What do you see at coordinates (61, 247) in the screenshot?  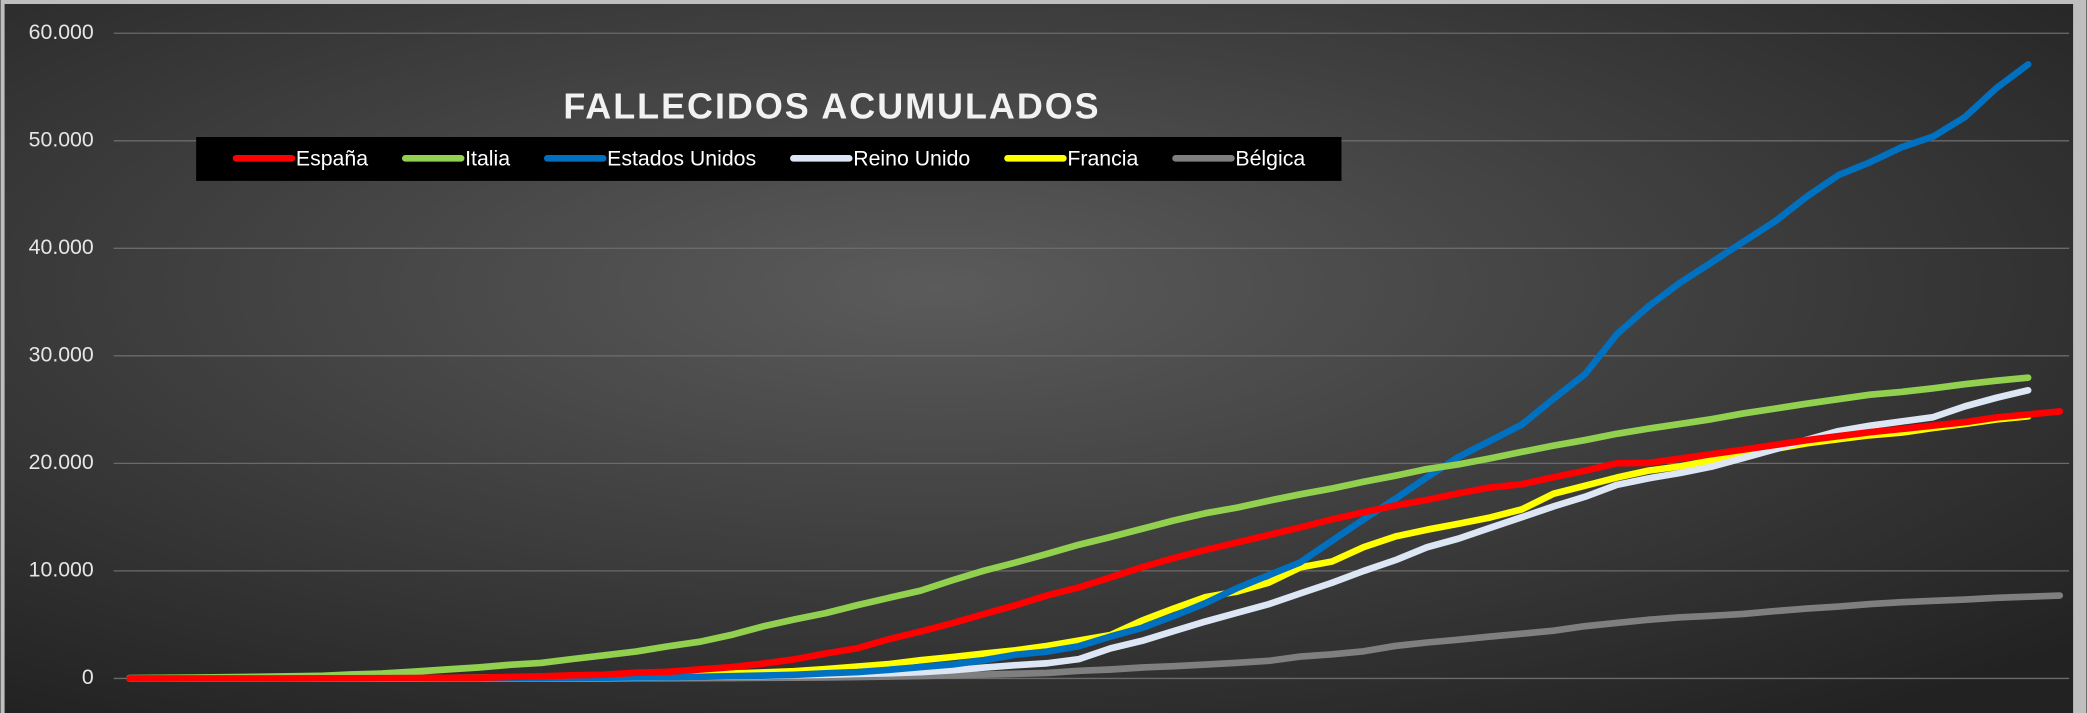 I see `y-tick-label: 40.000` at bounding box center [61, 247].